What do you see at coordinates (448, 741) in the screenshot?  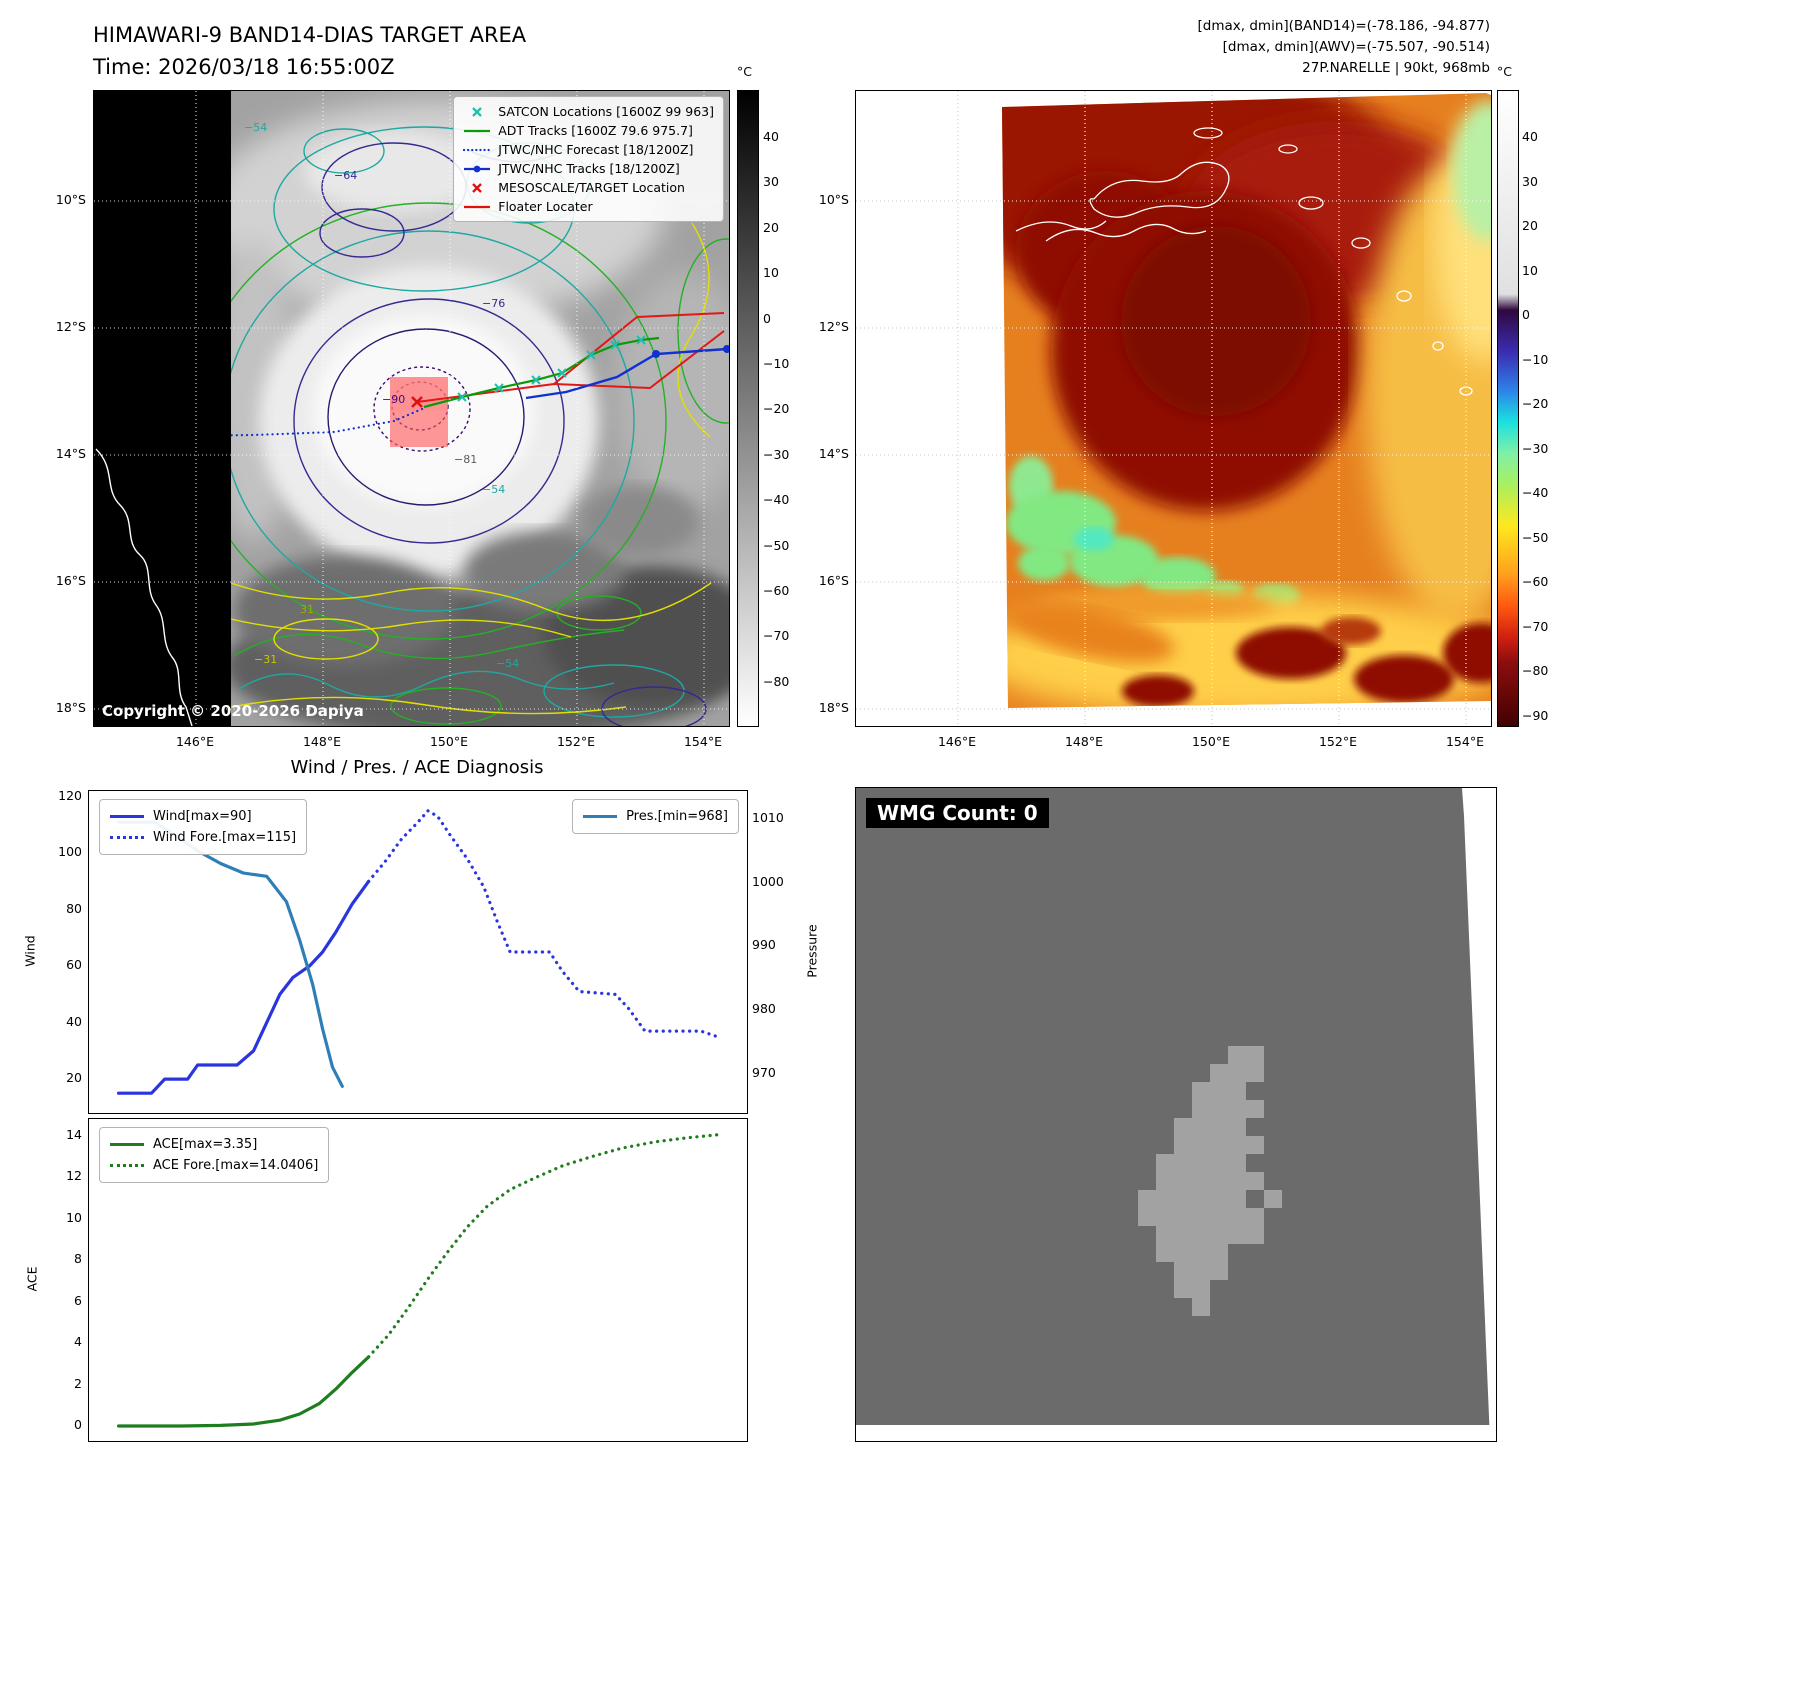 I see `lon-tick-label: 150°E` at bounding box center [448, 741].